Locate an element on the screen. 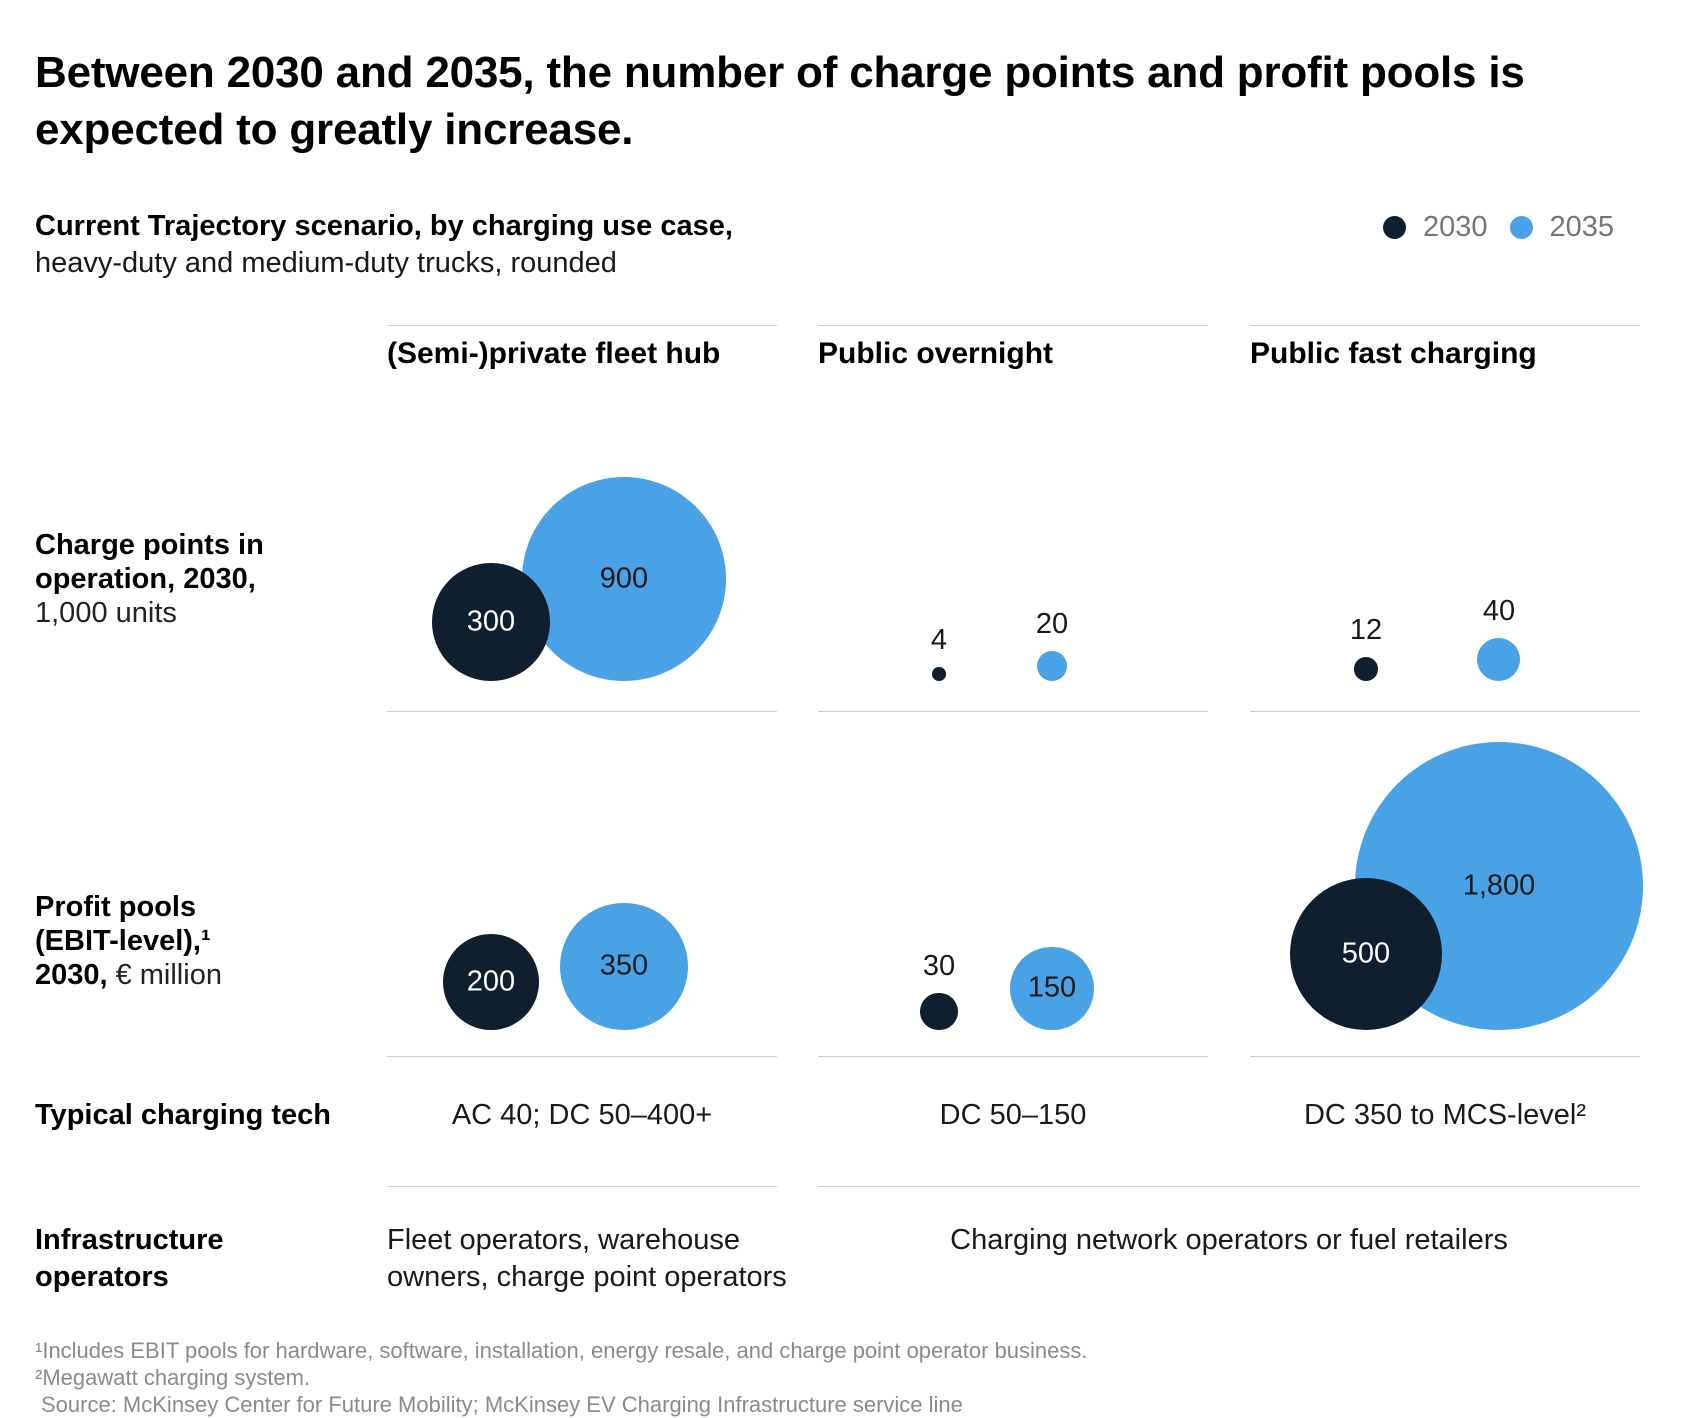 This screenshot has height=1418, width=1708. bubble-value-label: 200 is located at coordinates (491, 981).